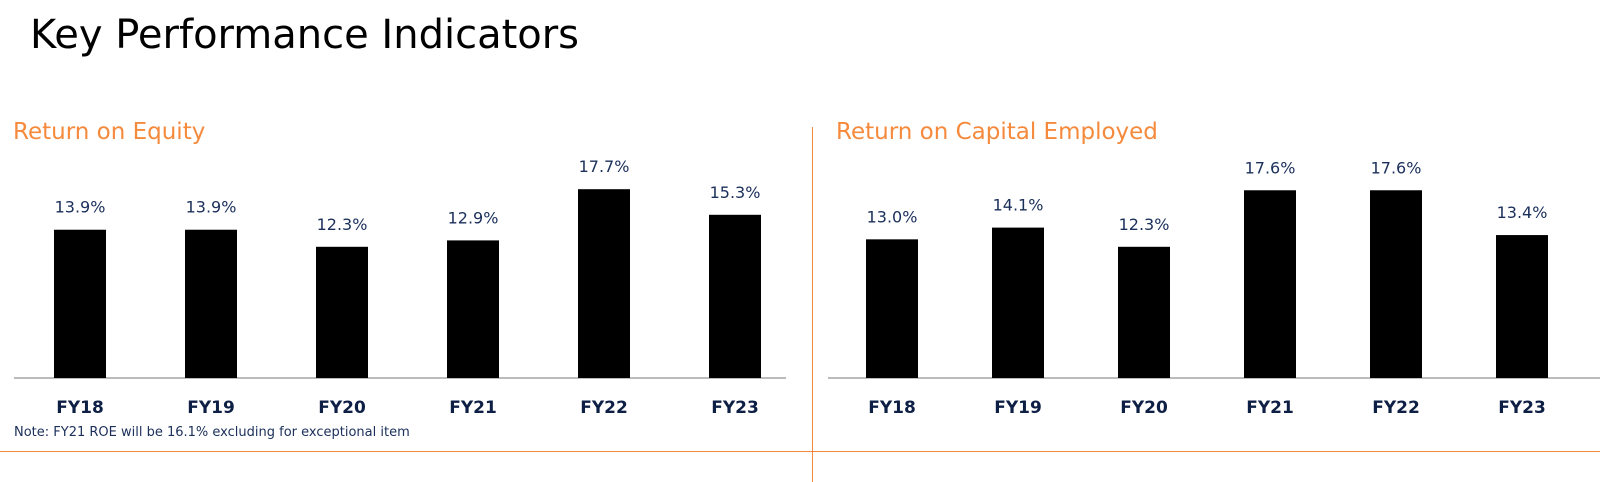 This screenshot has width=1600, height=482. What do you see at coordinates (1270, 167) in the screenshot?
I see `data-label-fy21: 17.6%` at bounding box center [1270, 167].